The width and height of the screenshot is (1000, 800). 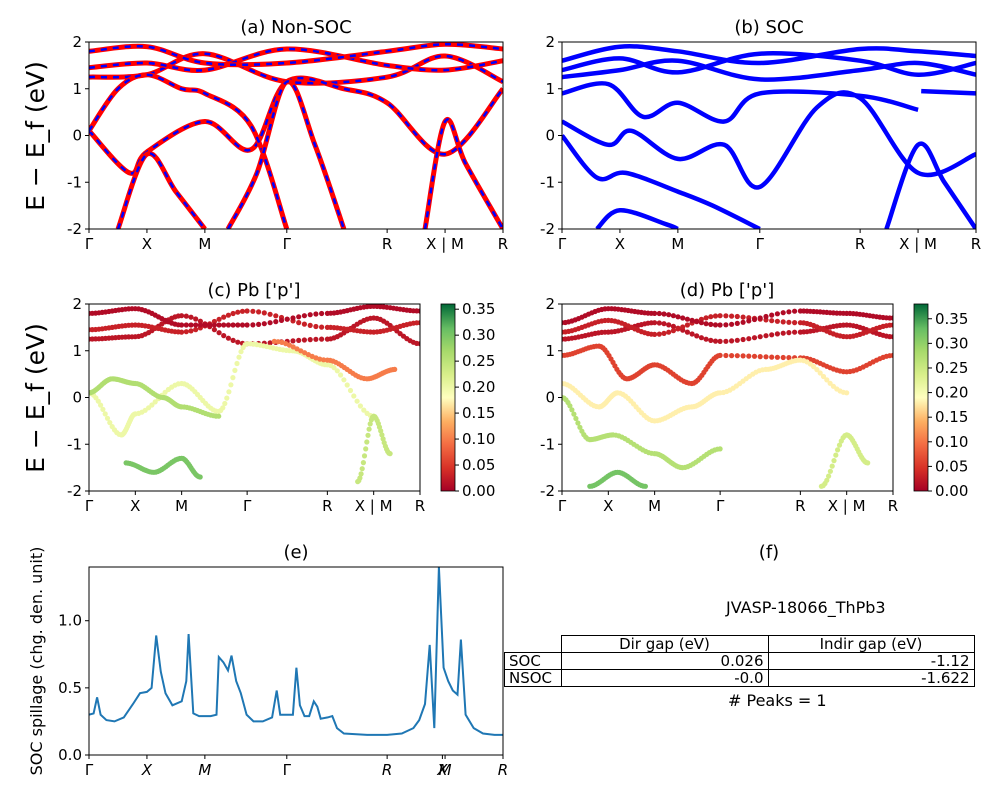 What do you see at coordinates (70, 755) in the screenshot?
I see `y-tick-label: 0.0` at bounding box center [70, 755].